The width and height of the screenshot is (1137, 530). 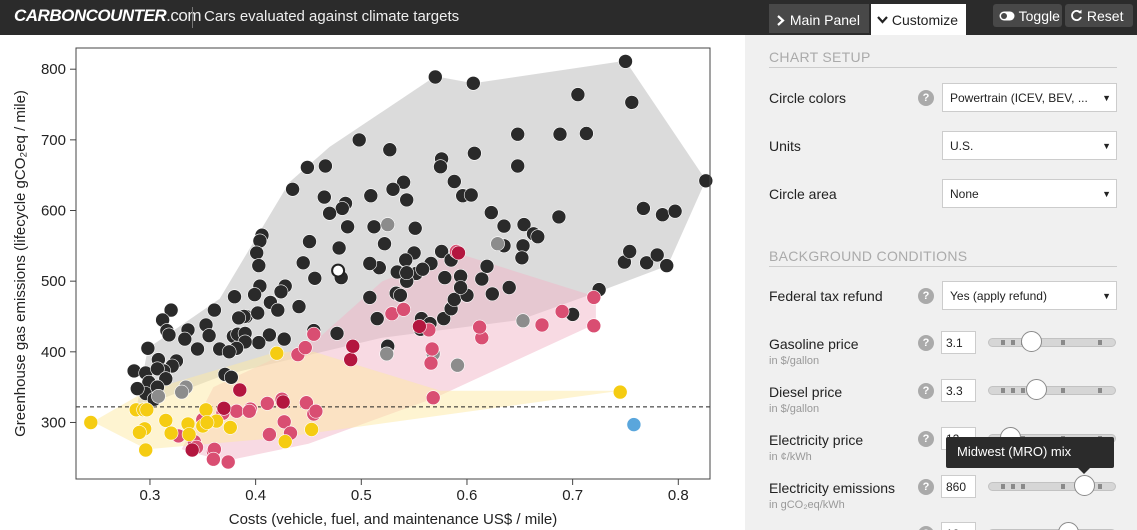 I want to click on tax-refund-select: Yes (apply refund) ▼, so click(x=1029, y=295).